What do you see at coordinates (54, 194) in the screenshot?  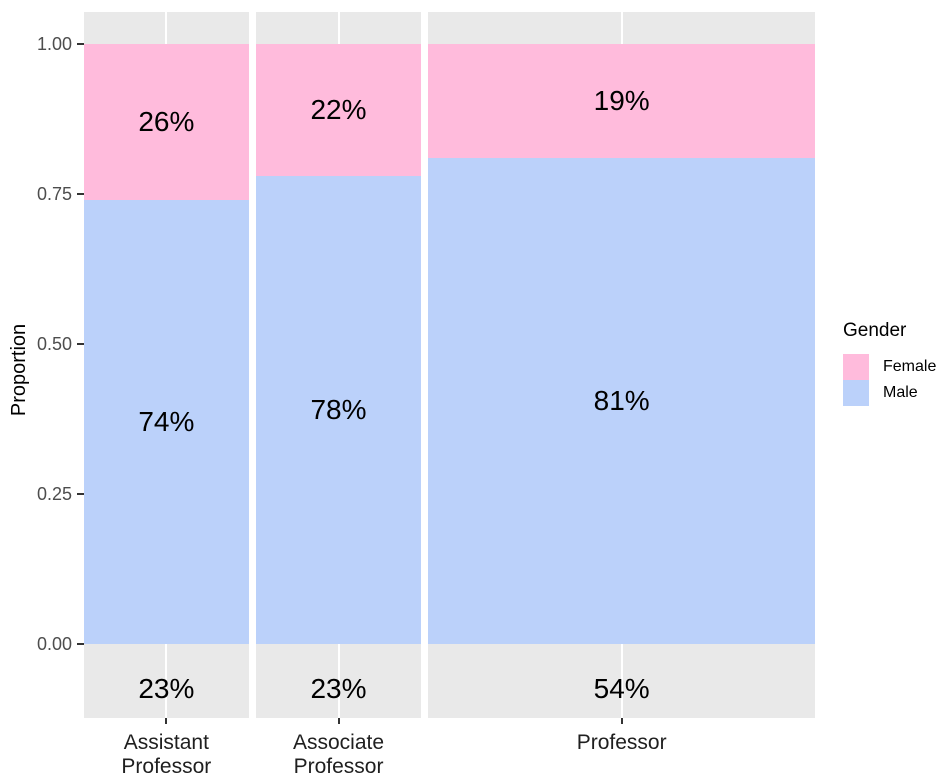 I see `y-tick-label: 0.75` at bounding box center [54, 194].